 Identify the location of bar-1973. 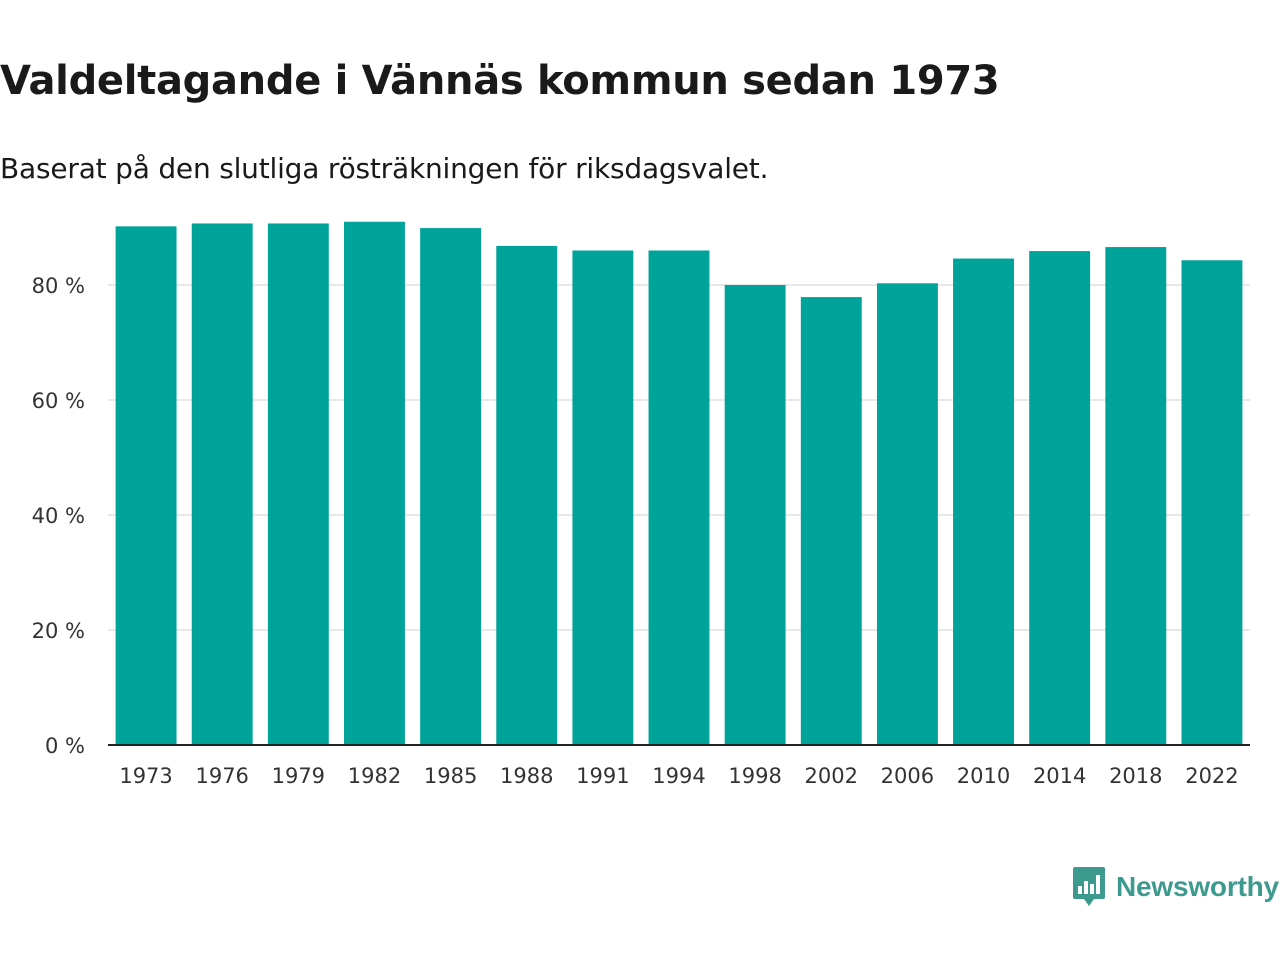
(146, 486).